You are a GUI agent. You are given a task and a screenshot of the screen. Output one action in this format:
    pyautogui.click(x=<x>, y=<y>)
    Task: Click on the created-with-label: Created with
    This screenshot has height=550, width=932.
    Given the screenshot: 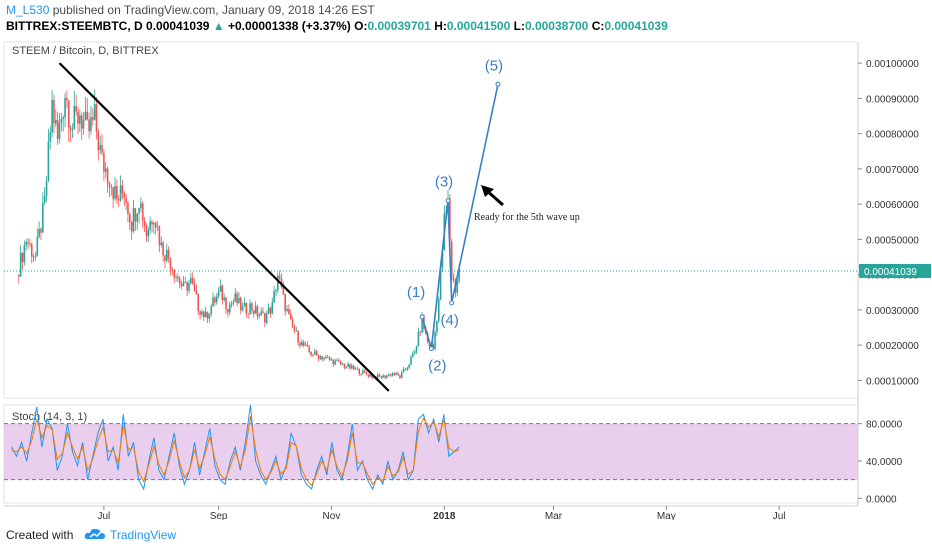 What is the action you would take?
    pyautogui.click(x=40, y=535)
    